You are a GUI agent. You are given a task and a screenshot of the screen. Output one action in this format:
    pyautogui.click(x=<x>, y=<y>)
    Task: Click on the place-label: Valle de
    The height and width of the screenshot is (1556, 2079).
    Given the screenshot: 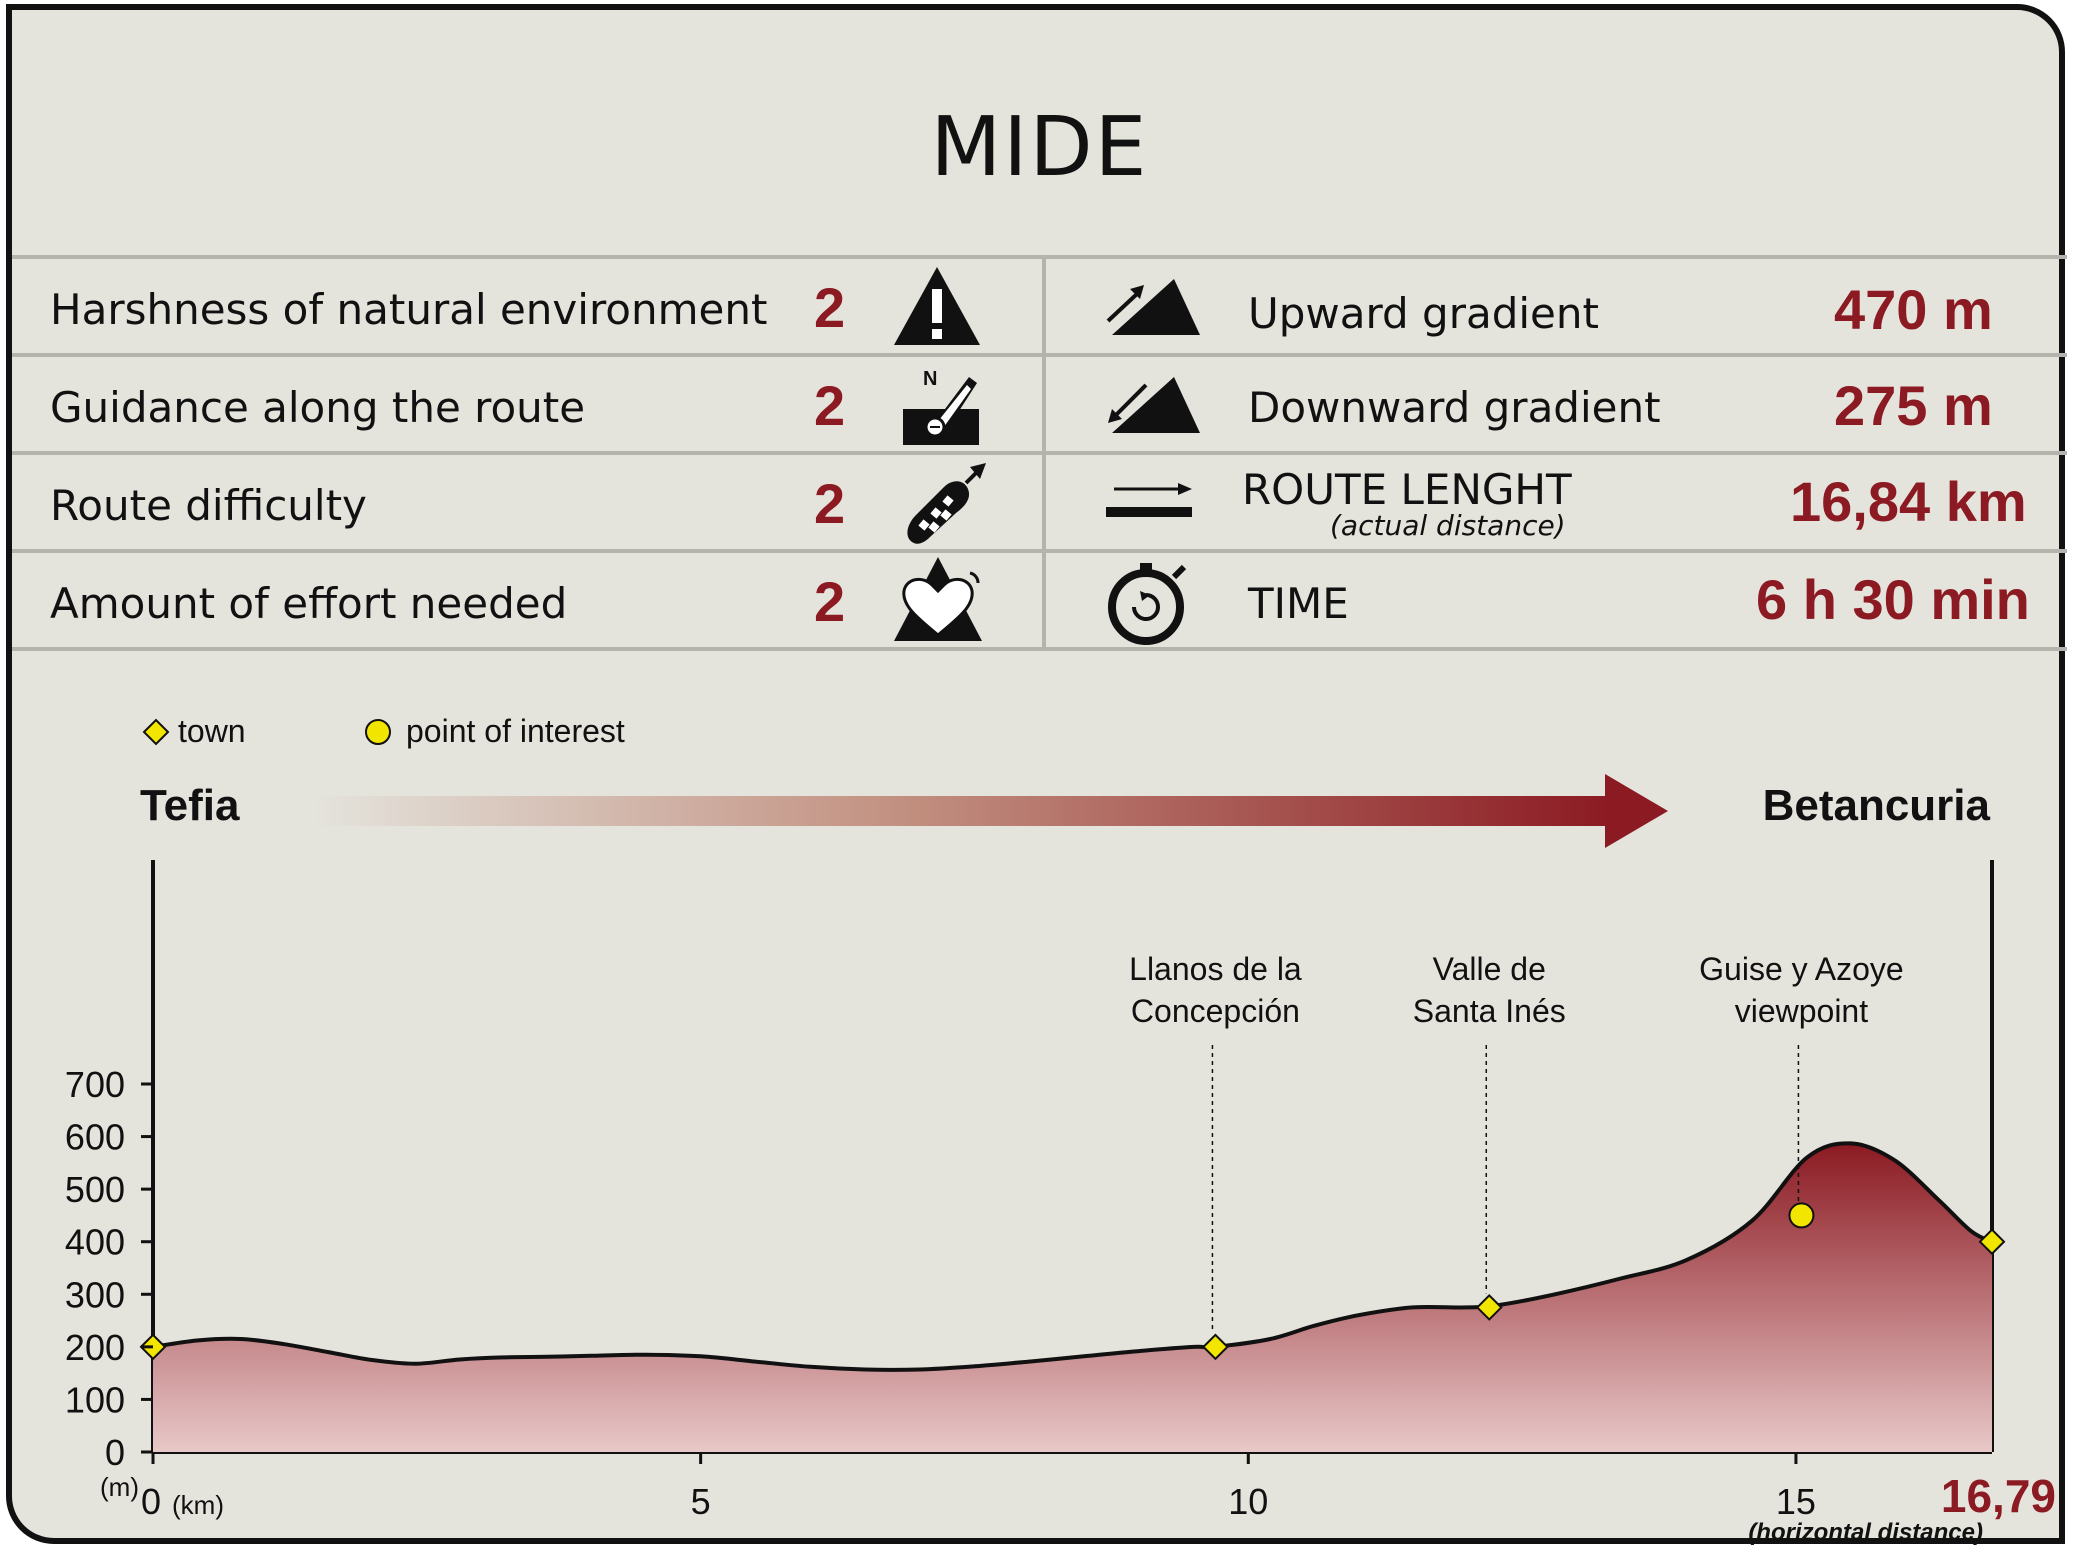 What is the action you would take?
    pyautogui.click(x=1489, y=969)
    